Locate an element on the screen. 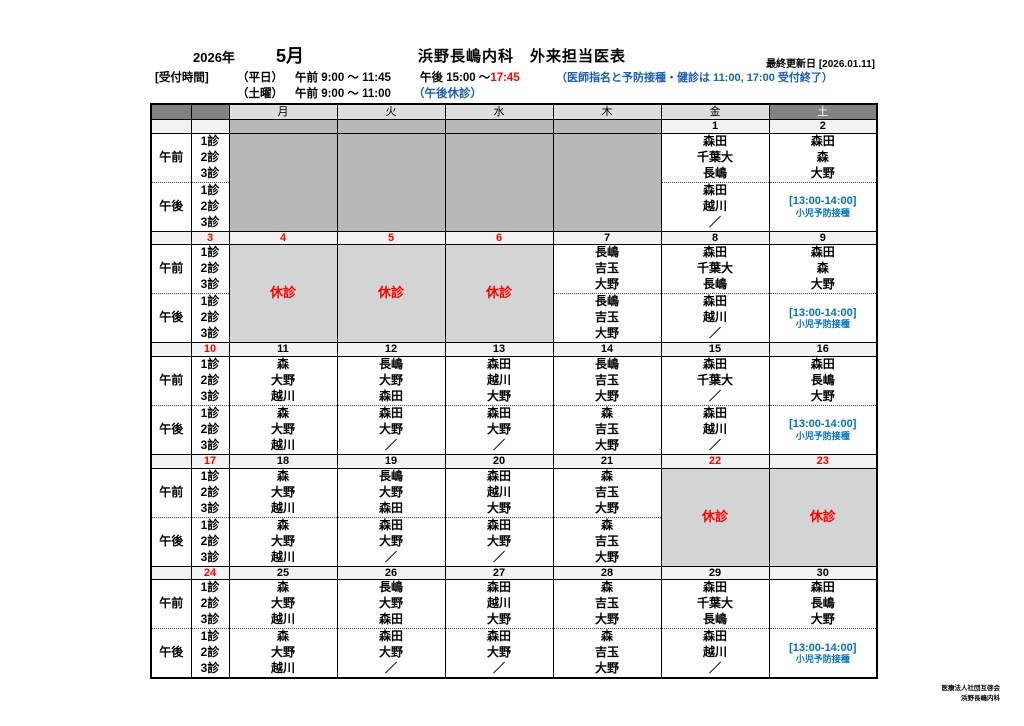 This screenshot has height=726, width=1024. slot-row: 2診 大野 大野 大野 吉玉 越川 is located at coordinates (514, 429).